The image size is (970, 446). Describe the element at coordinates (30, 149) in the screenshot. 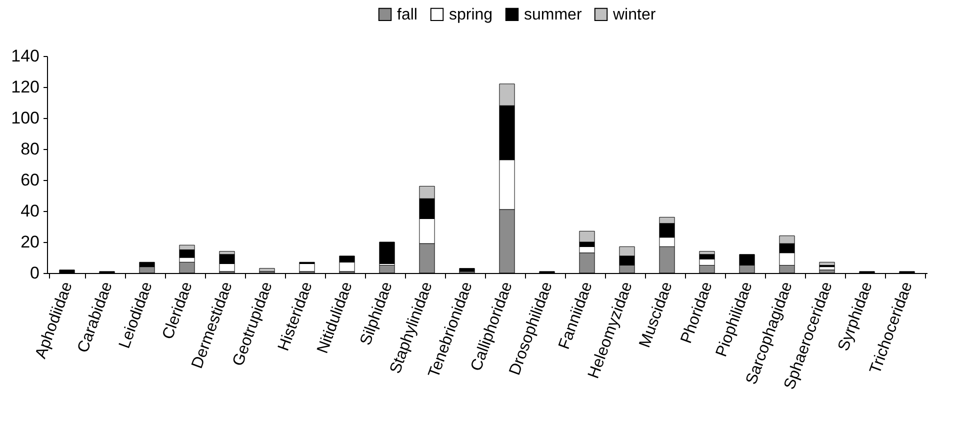

I see `y-tick-label: 80` at that location.